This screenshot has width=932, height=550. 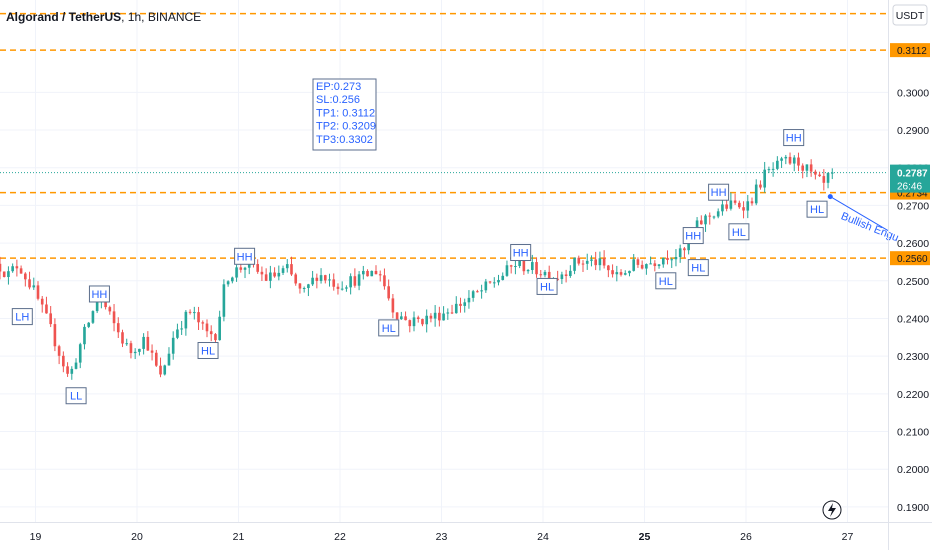 What do you see at coordinates (346, 127) in the screenshot?
I see `trade-info-line: TP2: 0.3209` at bounding box center [346, 127].